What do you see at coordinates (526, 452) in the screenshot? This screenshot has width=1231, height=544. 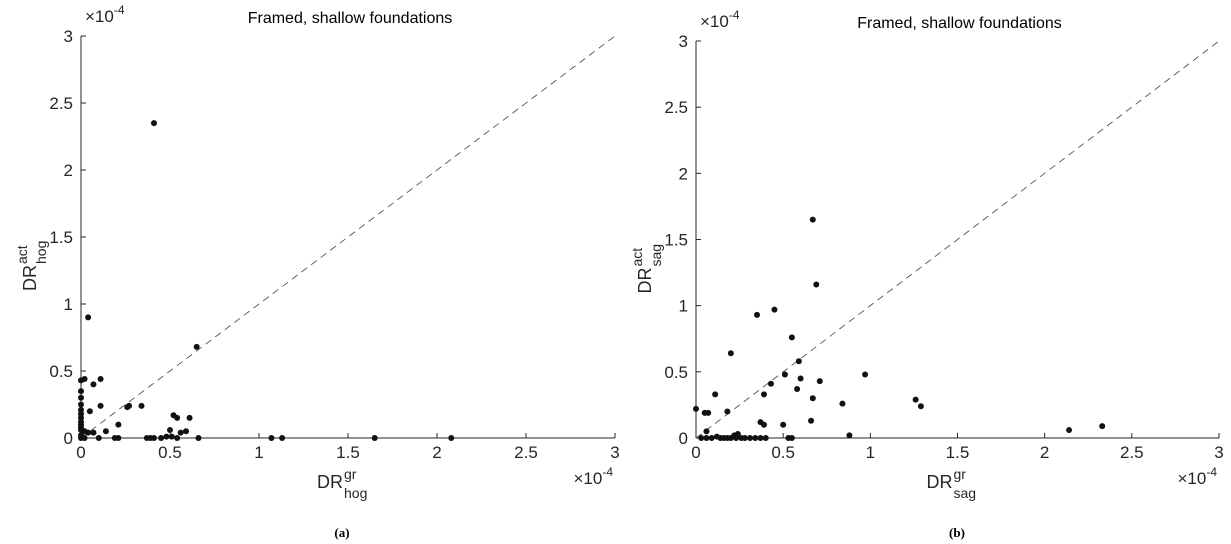 I see `x-tick-label: 2.5` at bounding box center [526, 452].